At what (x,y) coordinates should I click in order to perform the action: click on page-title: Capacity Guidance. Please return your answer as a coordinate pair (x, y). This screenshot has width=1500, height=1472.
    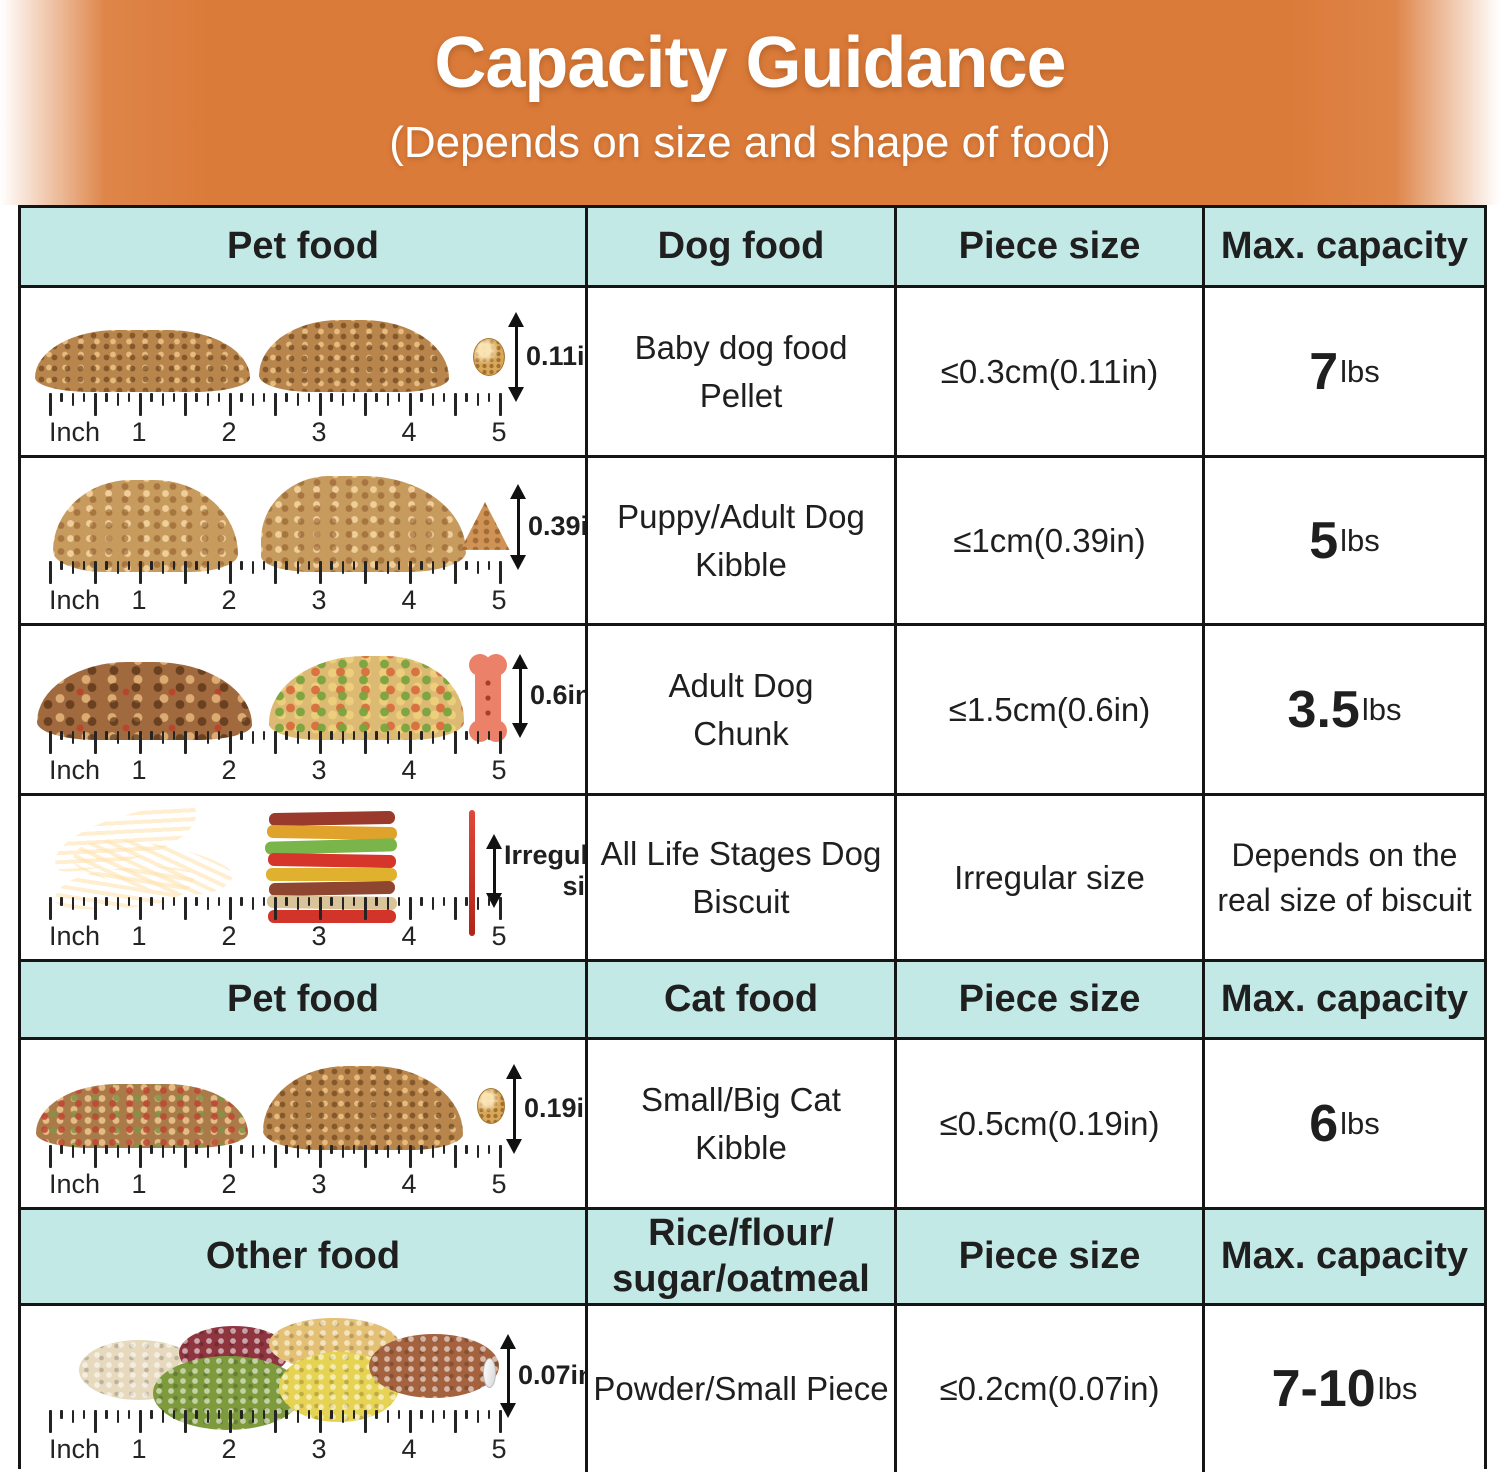
    Looking at the image, I should click on (750, 63).